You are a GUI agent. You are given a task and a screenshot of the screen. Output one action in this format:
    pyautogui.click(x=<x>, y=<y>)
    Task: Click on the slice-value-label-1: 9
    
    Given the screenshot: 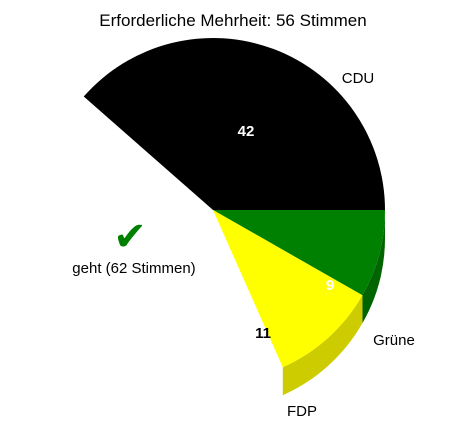 What is the action you would take?
    pyautogui.click(x=330, y=285)
    